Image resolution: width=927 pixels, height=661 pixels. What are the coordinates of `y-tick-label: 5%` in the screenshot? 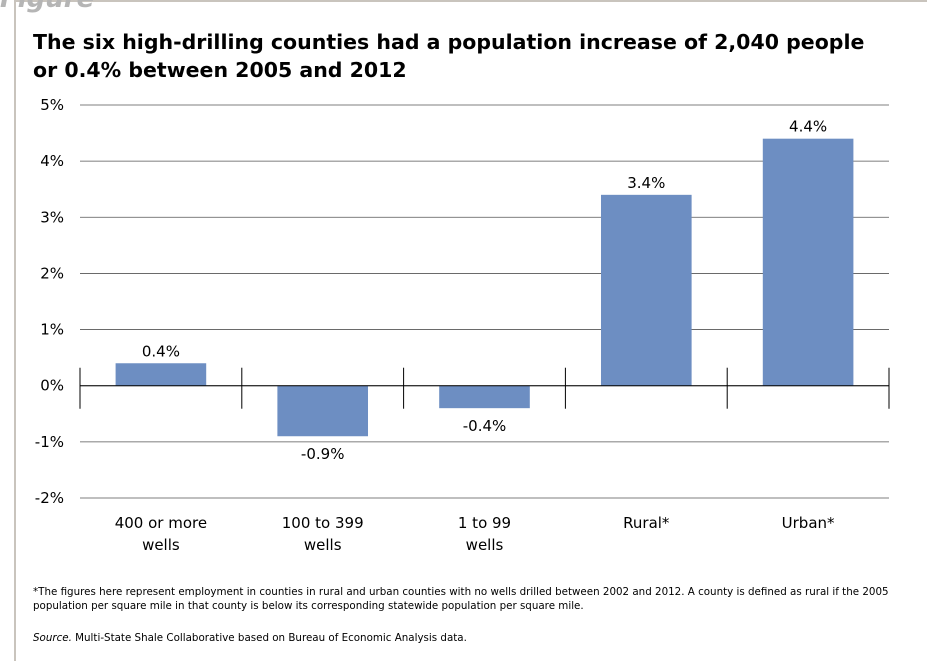 It's located at (52, 105).